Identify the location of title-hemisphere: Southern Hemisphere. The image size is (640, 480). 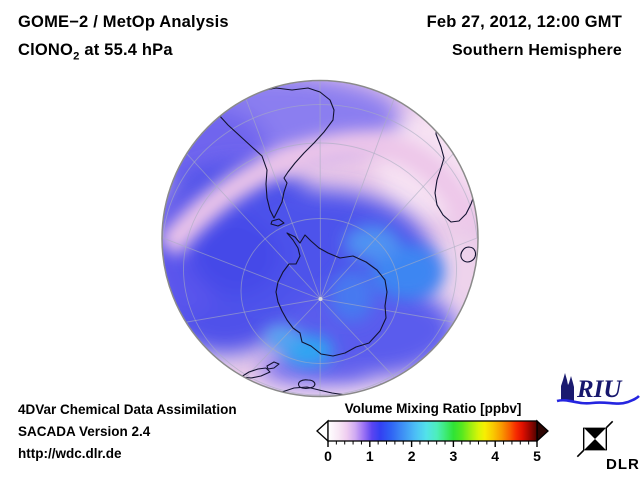
(536, 50).